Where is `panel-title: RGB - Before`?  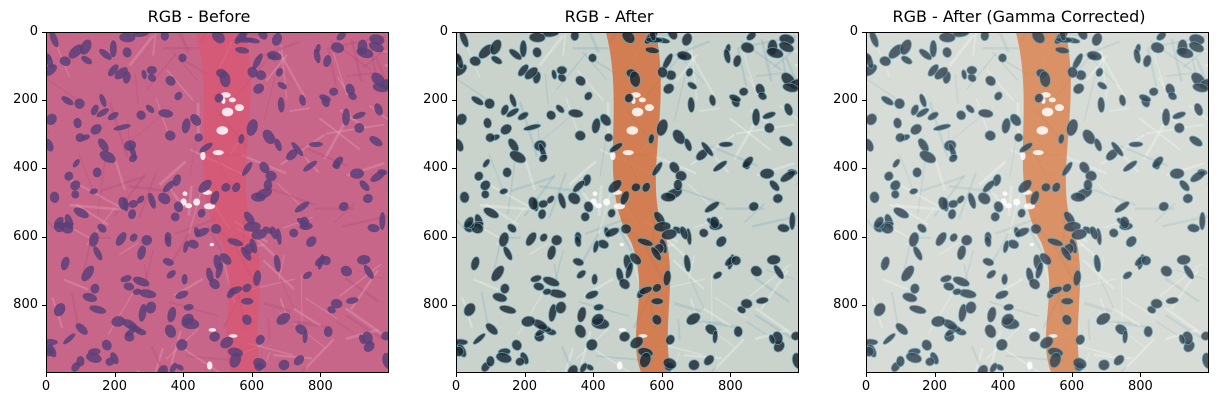
panel-title: RGB - Before is located at coordinates (199, 16).